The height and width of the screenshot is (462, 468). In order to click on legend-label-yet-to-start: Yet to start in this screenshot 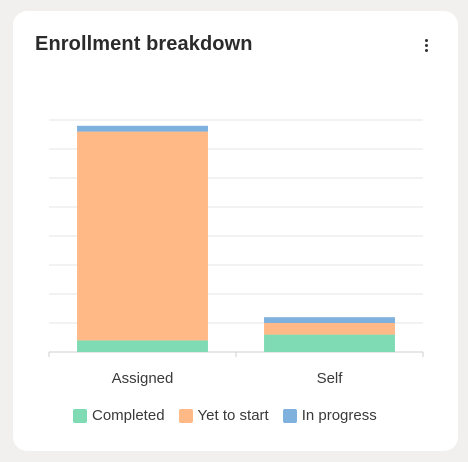, I will do `click(233, 415)`.